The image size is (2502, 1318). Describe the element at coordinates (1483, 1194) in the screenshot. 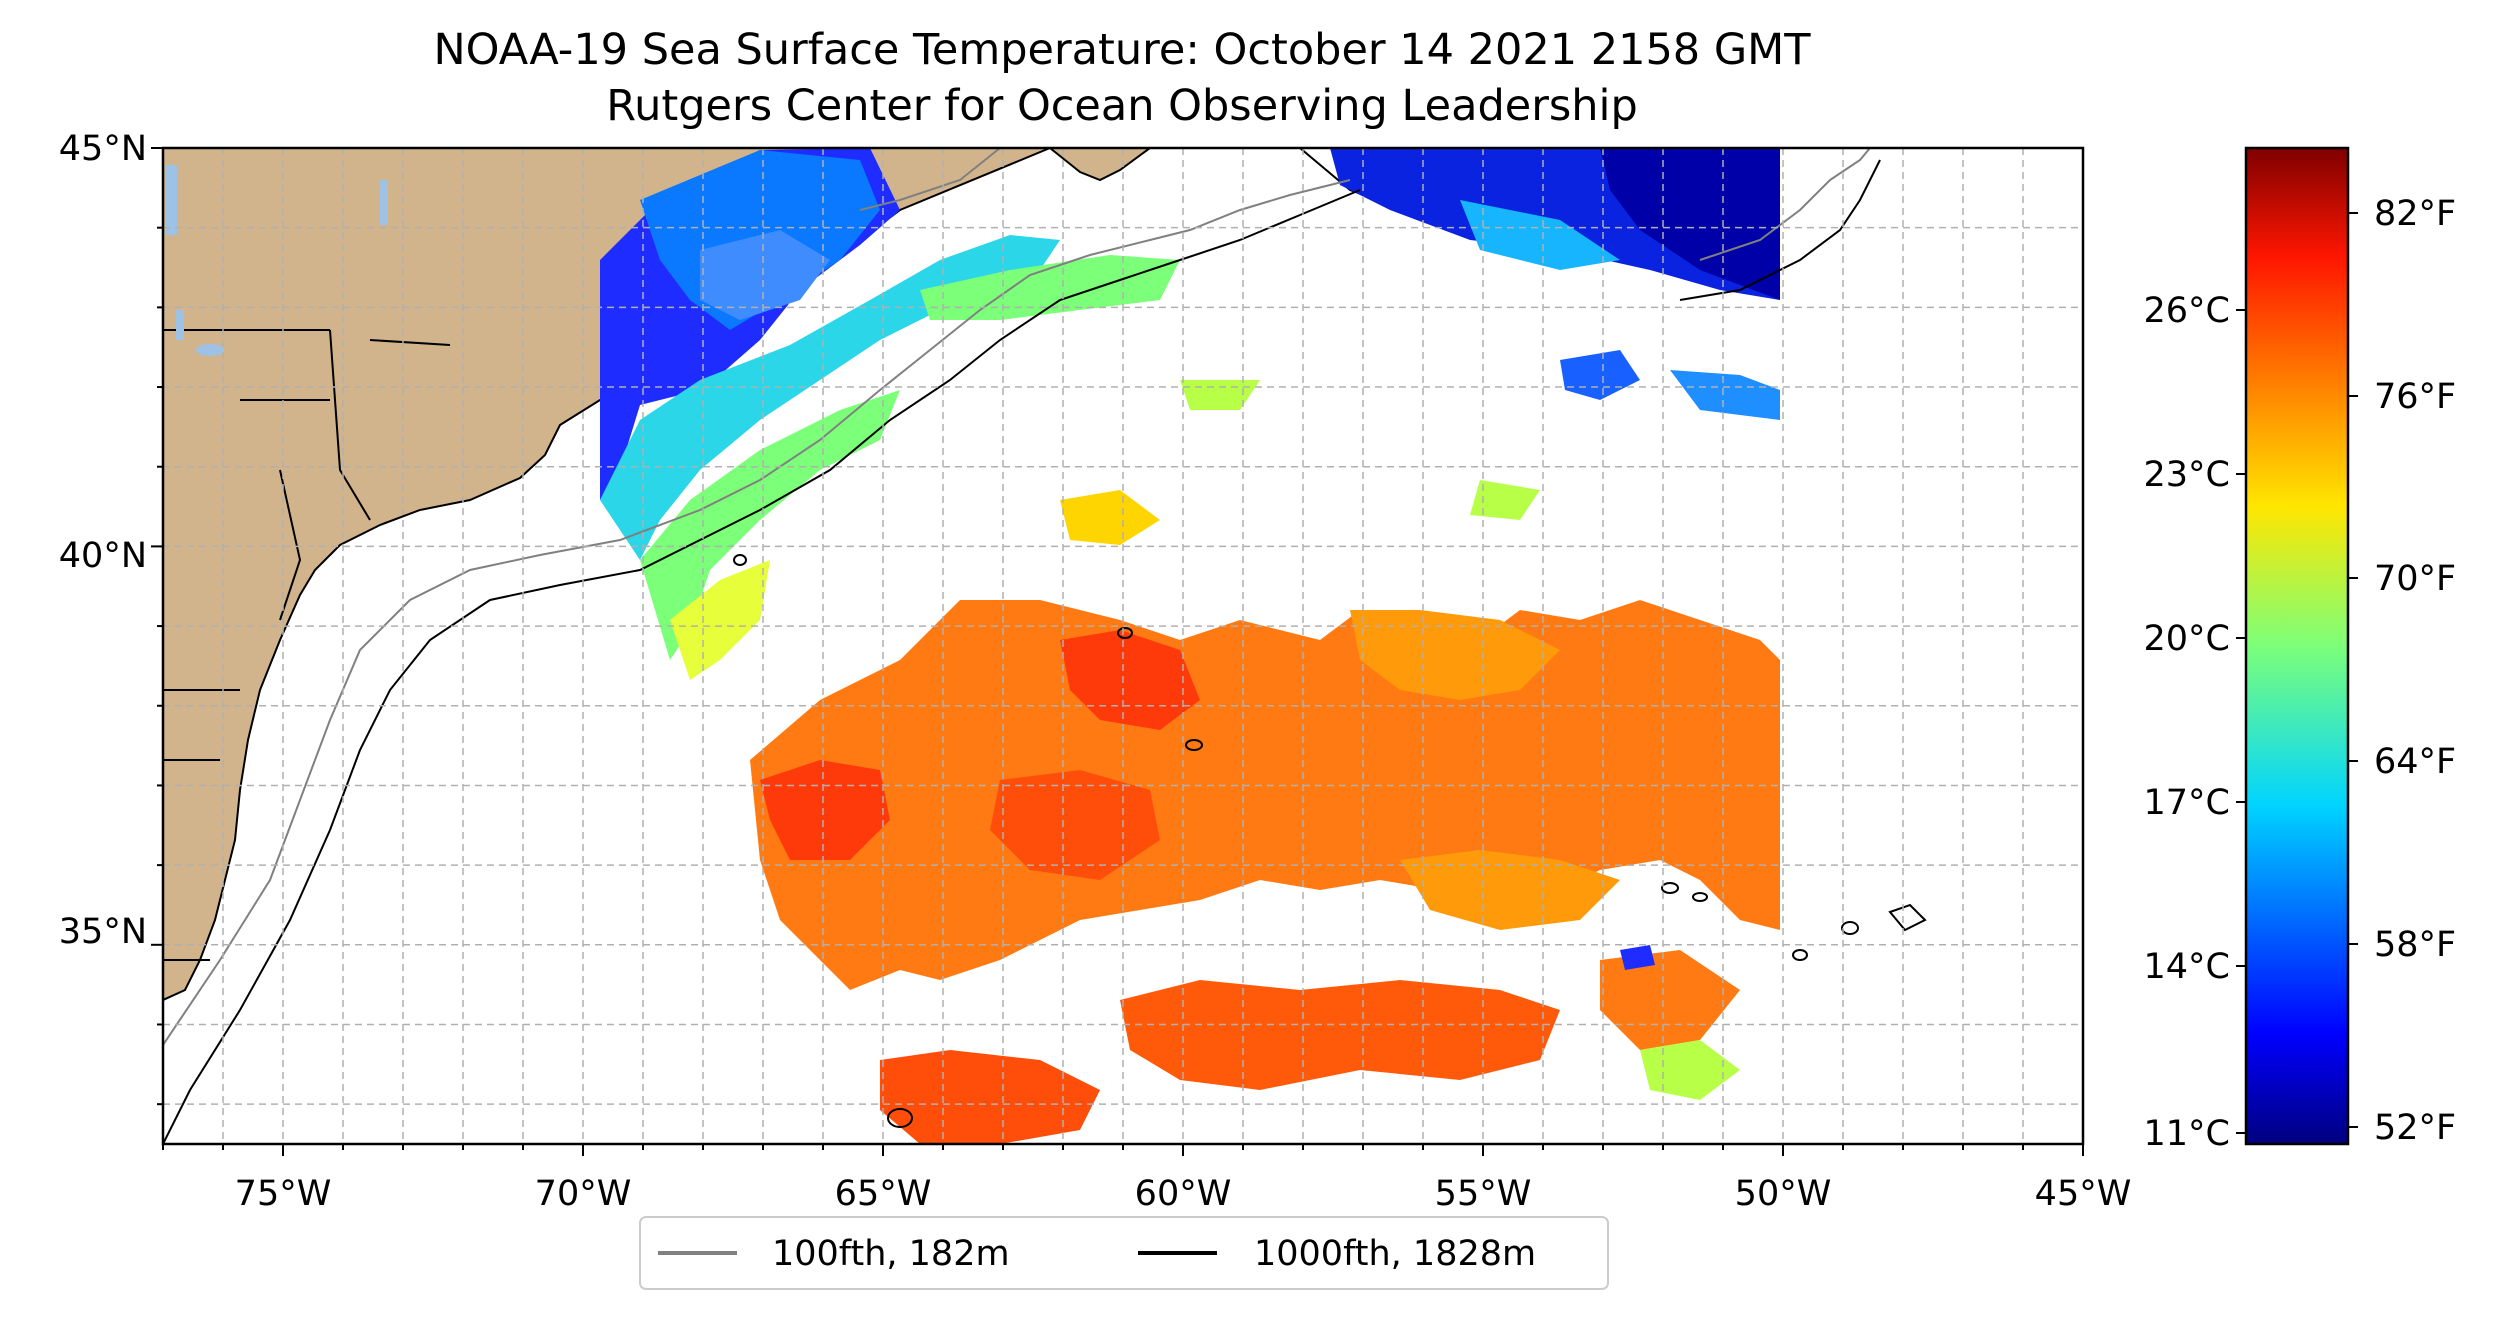

I see `x-tick-label: 55°W` at that location.